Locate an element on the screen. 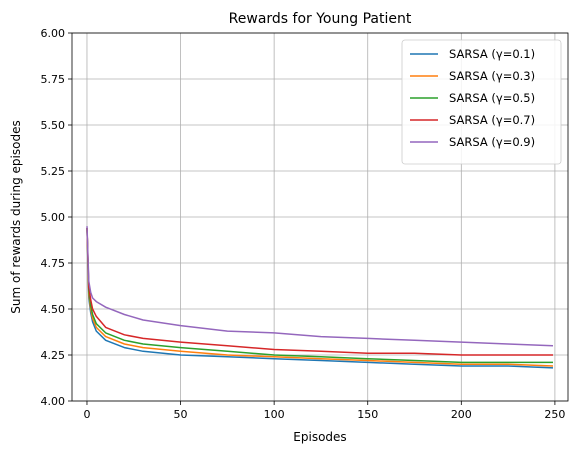 This screenshot has height=459, width=576. y-tick-label: 5.75 is located at coordinates (53, 79).